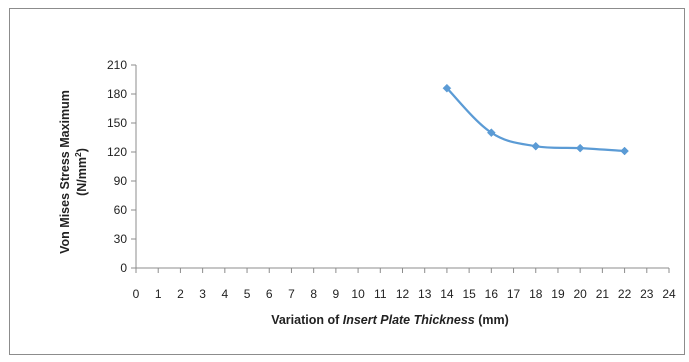 This screenshot has height=362, width=689. Describe the element at coordinates (425, 294) in the screenshot. I see `x-tick-label: 13` at that location.